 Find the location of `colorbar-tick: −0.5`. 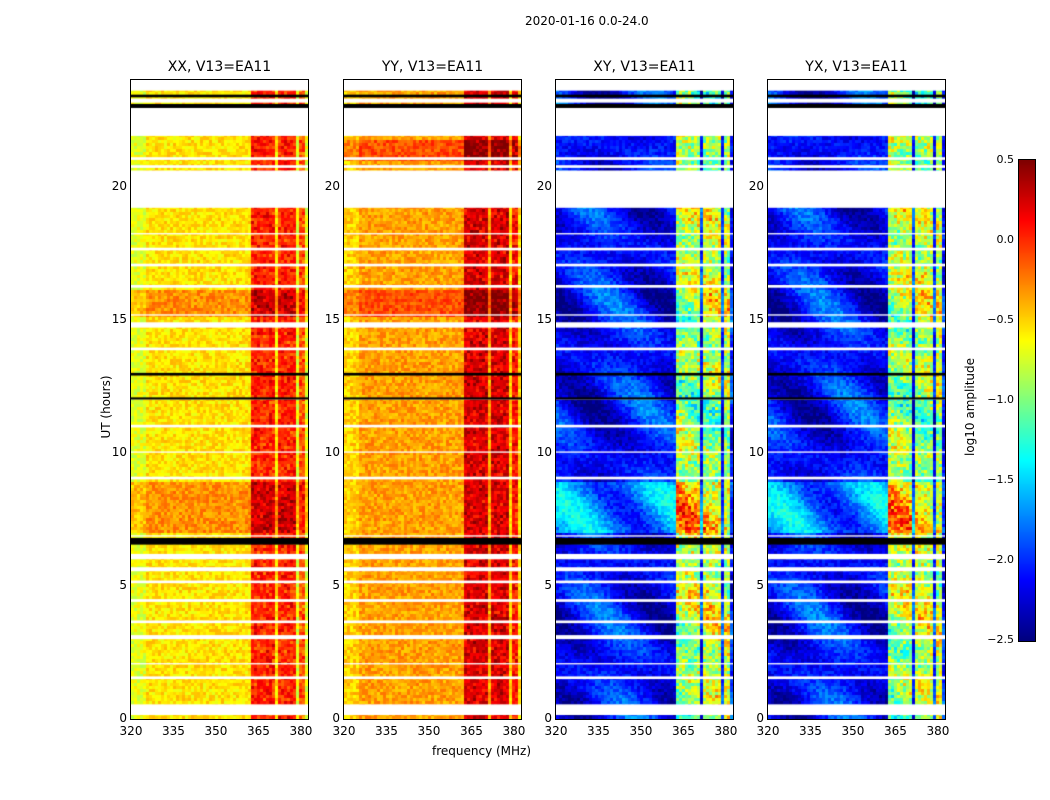

colorbar-tick: −0.5 is located at coordinates (1000, 319).